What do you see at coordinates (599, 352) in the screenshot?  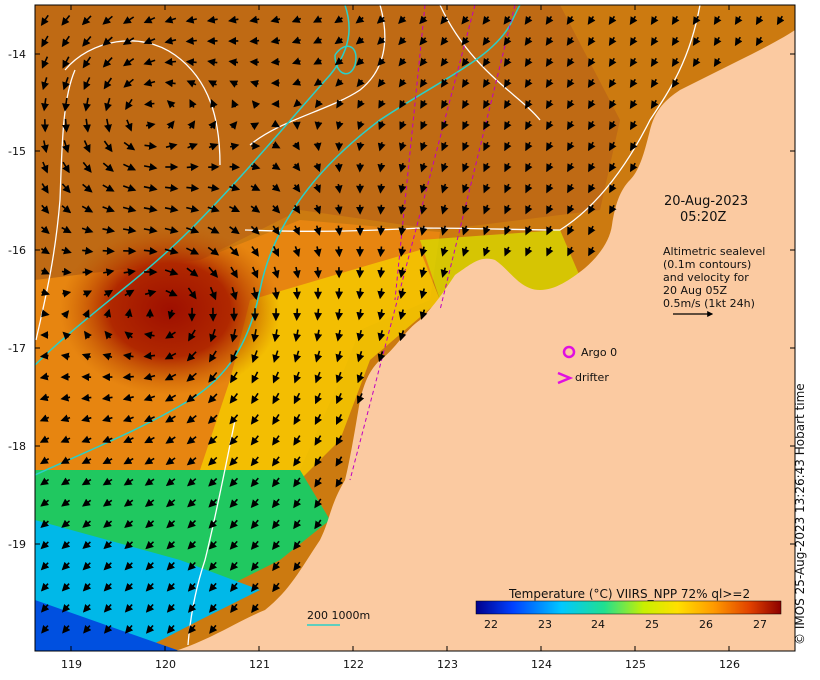 I see `argo-label: Argo 0` at bounding box center [599, 352].